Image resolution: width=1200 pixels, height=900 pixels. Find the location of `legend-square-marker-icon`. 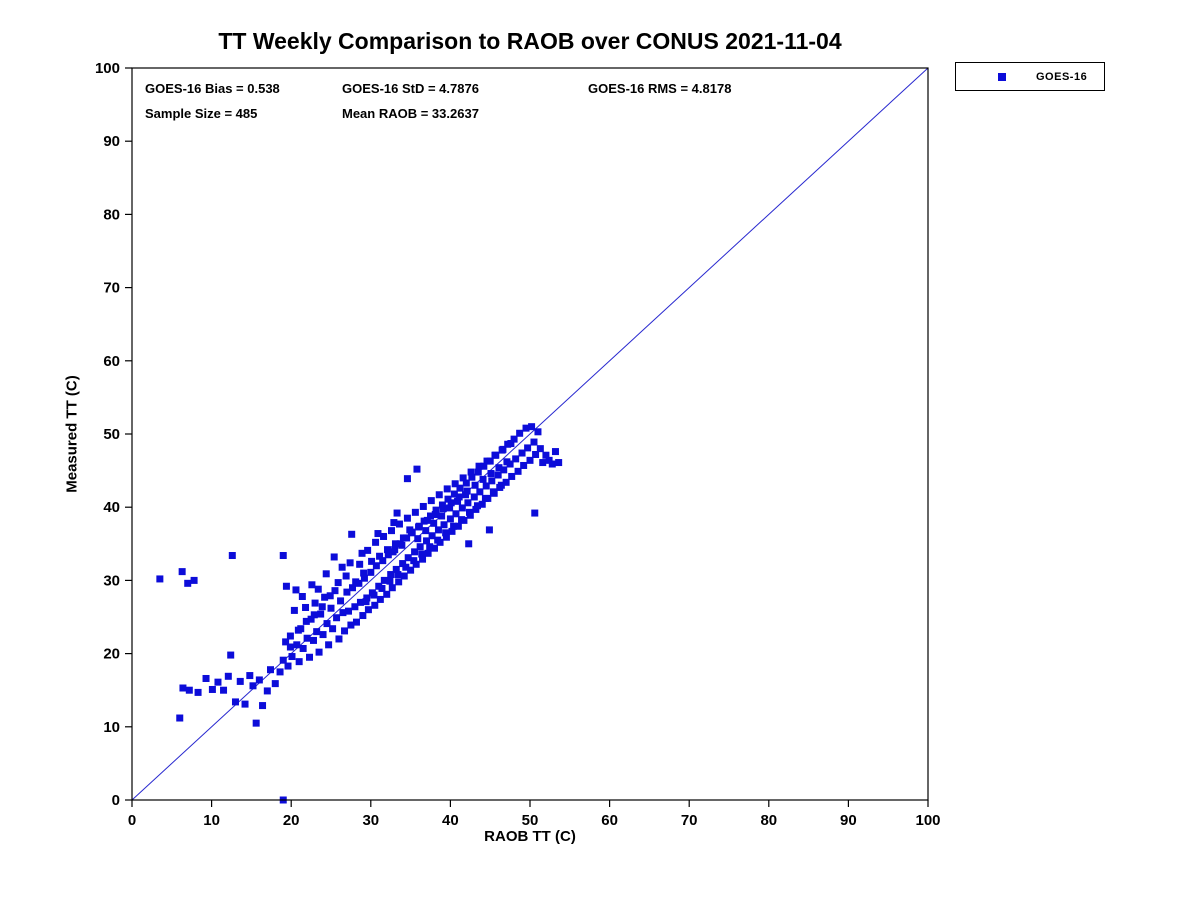

legend-square-marker-icon is located at coordinates (1002, 76).